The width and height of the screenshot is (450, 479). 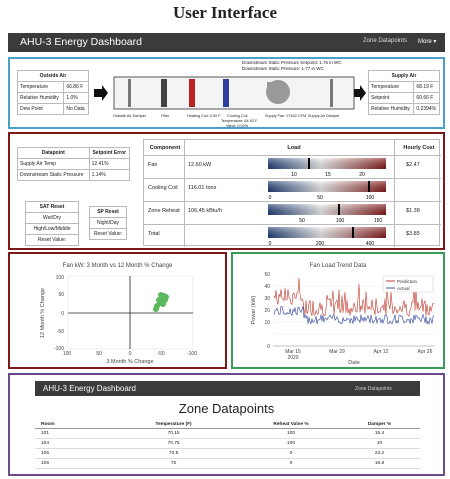 What do you see at coordinates (327, 209) in the screenshot?
I see `zone-reheat-gauge` at bounding box center [327, 209].